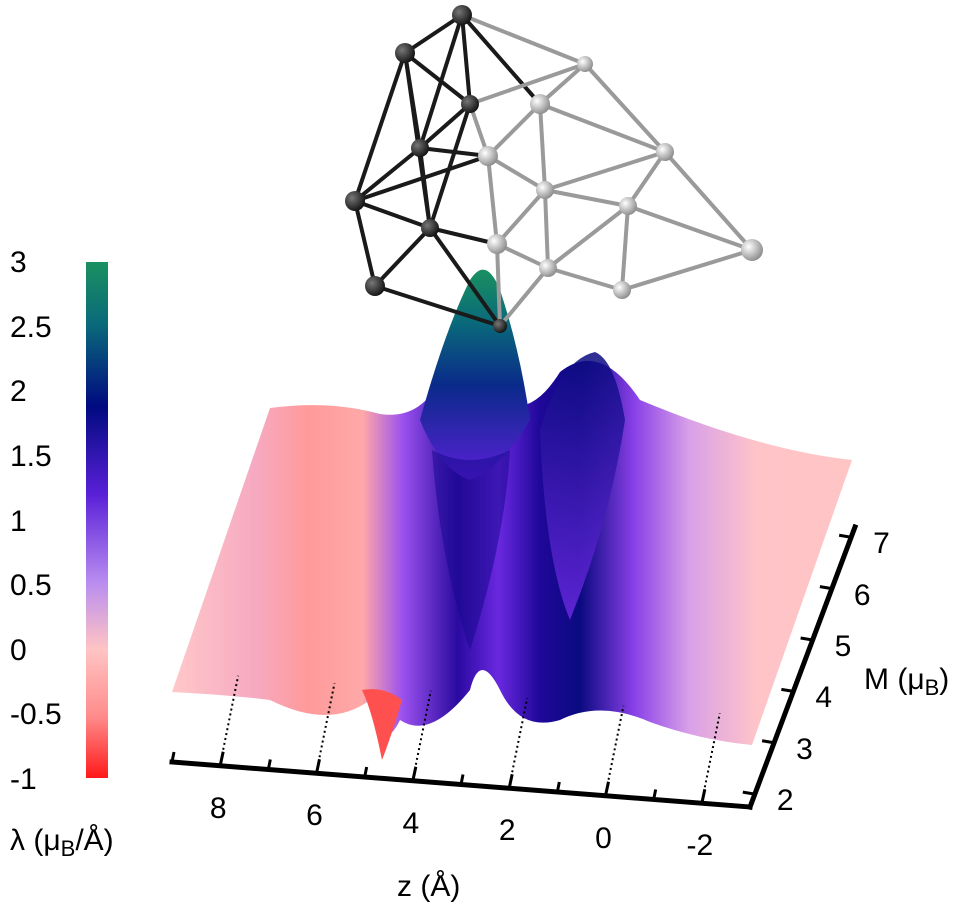  Describe the element at coordinates (616, 742) in the screenshot. I see `z-gridline` at that location.